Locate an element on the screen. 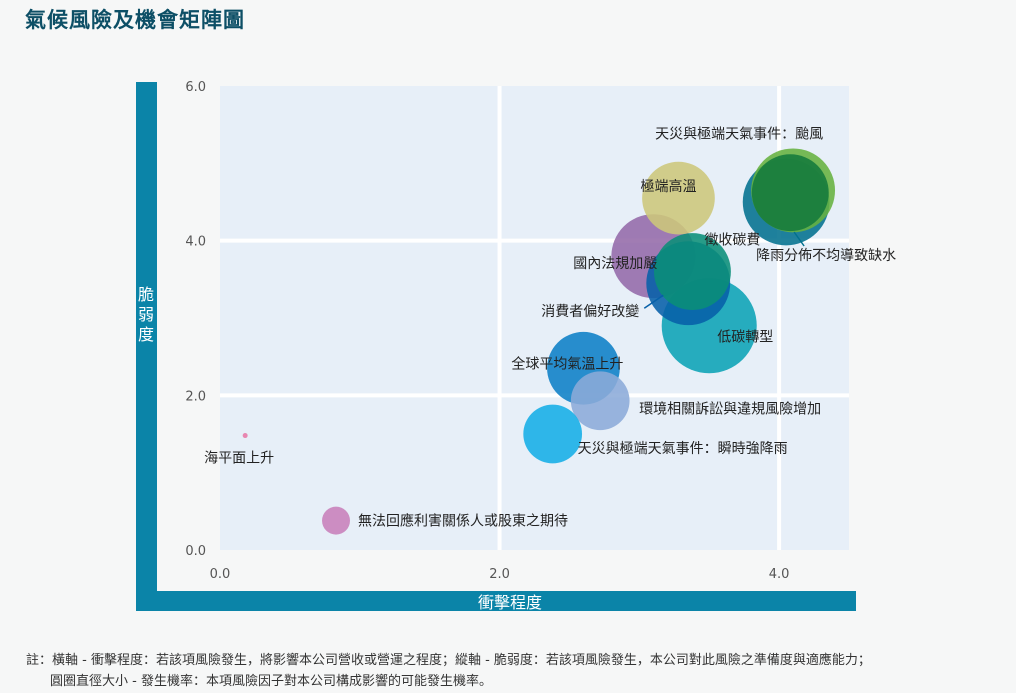 The image size is (1016, 693). y-axis-title-char: 脆 is located at coordinates (146, 294).